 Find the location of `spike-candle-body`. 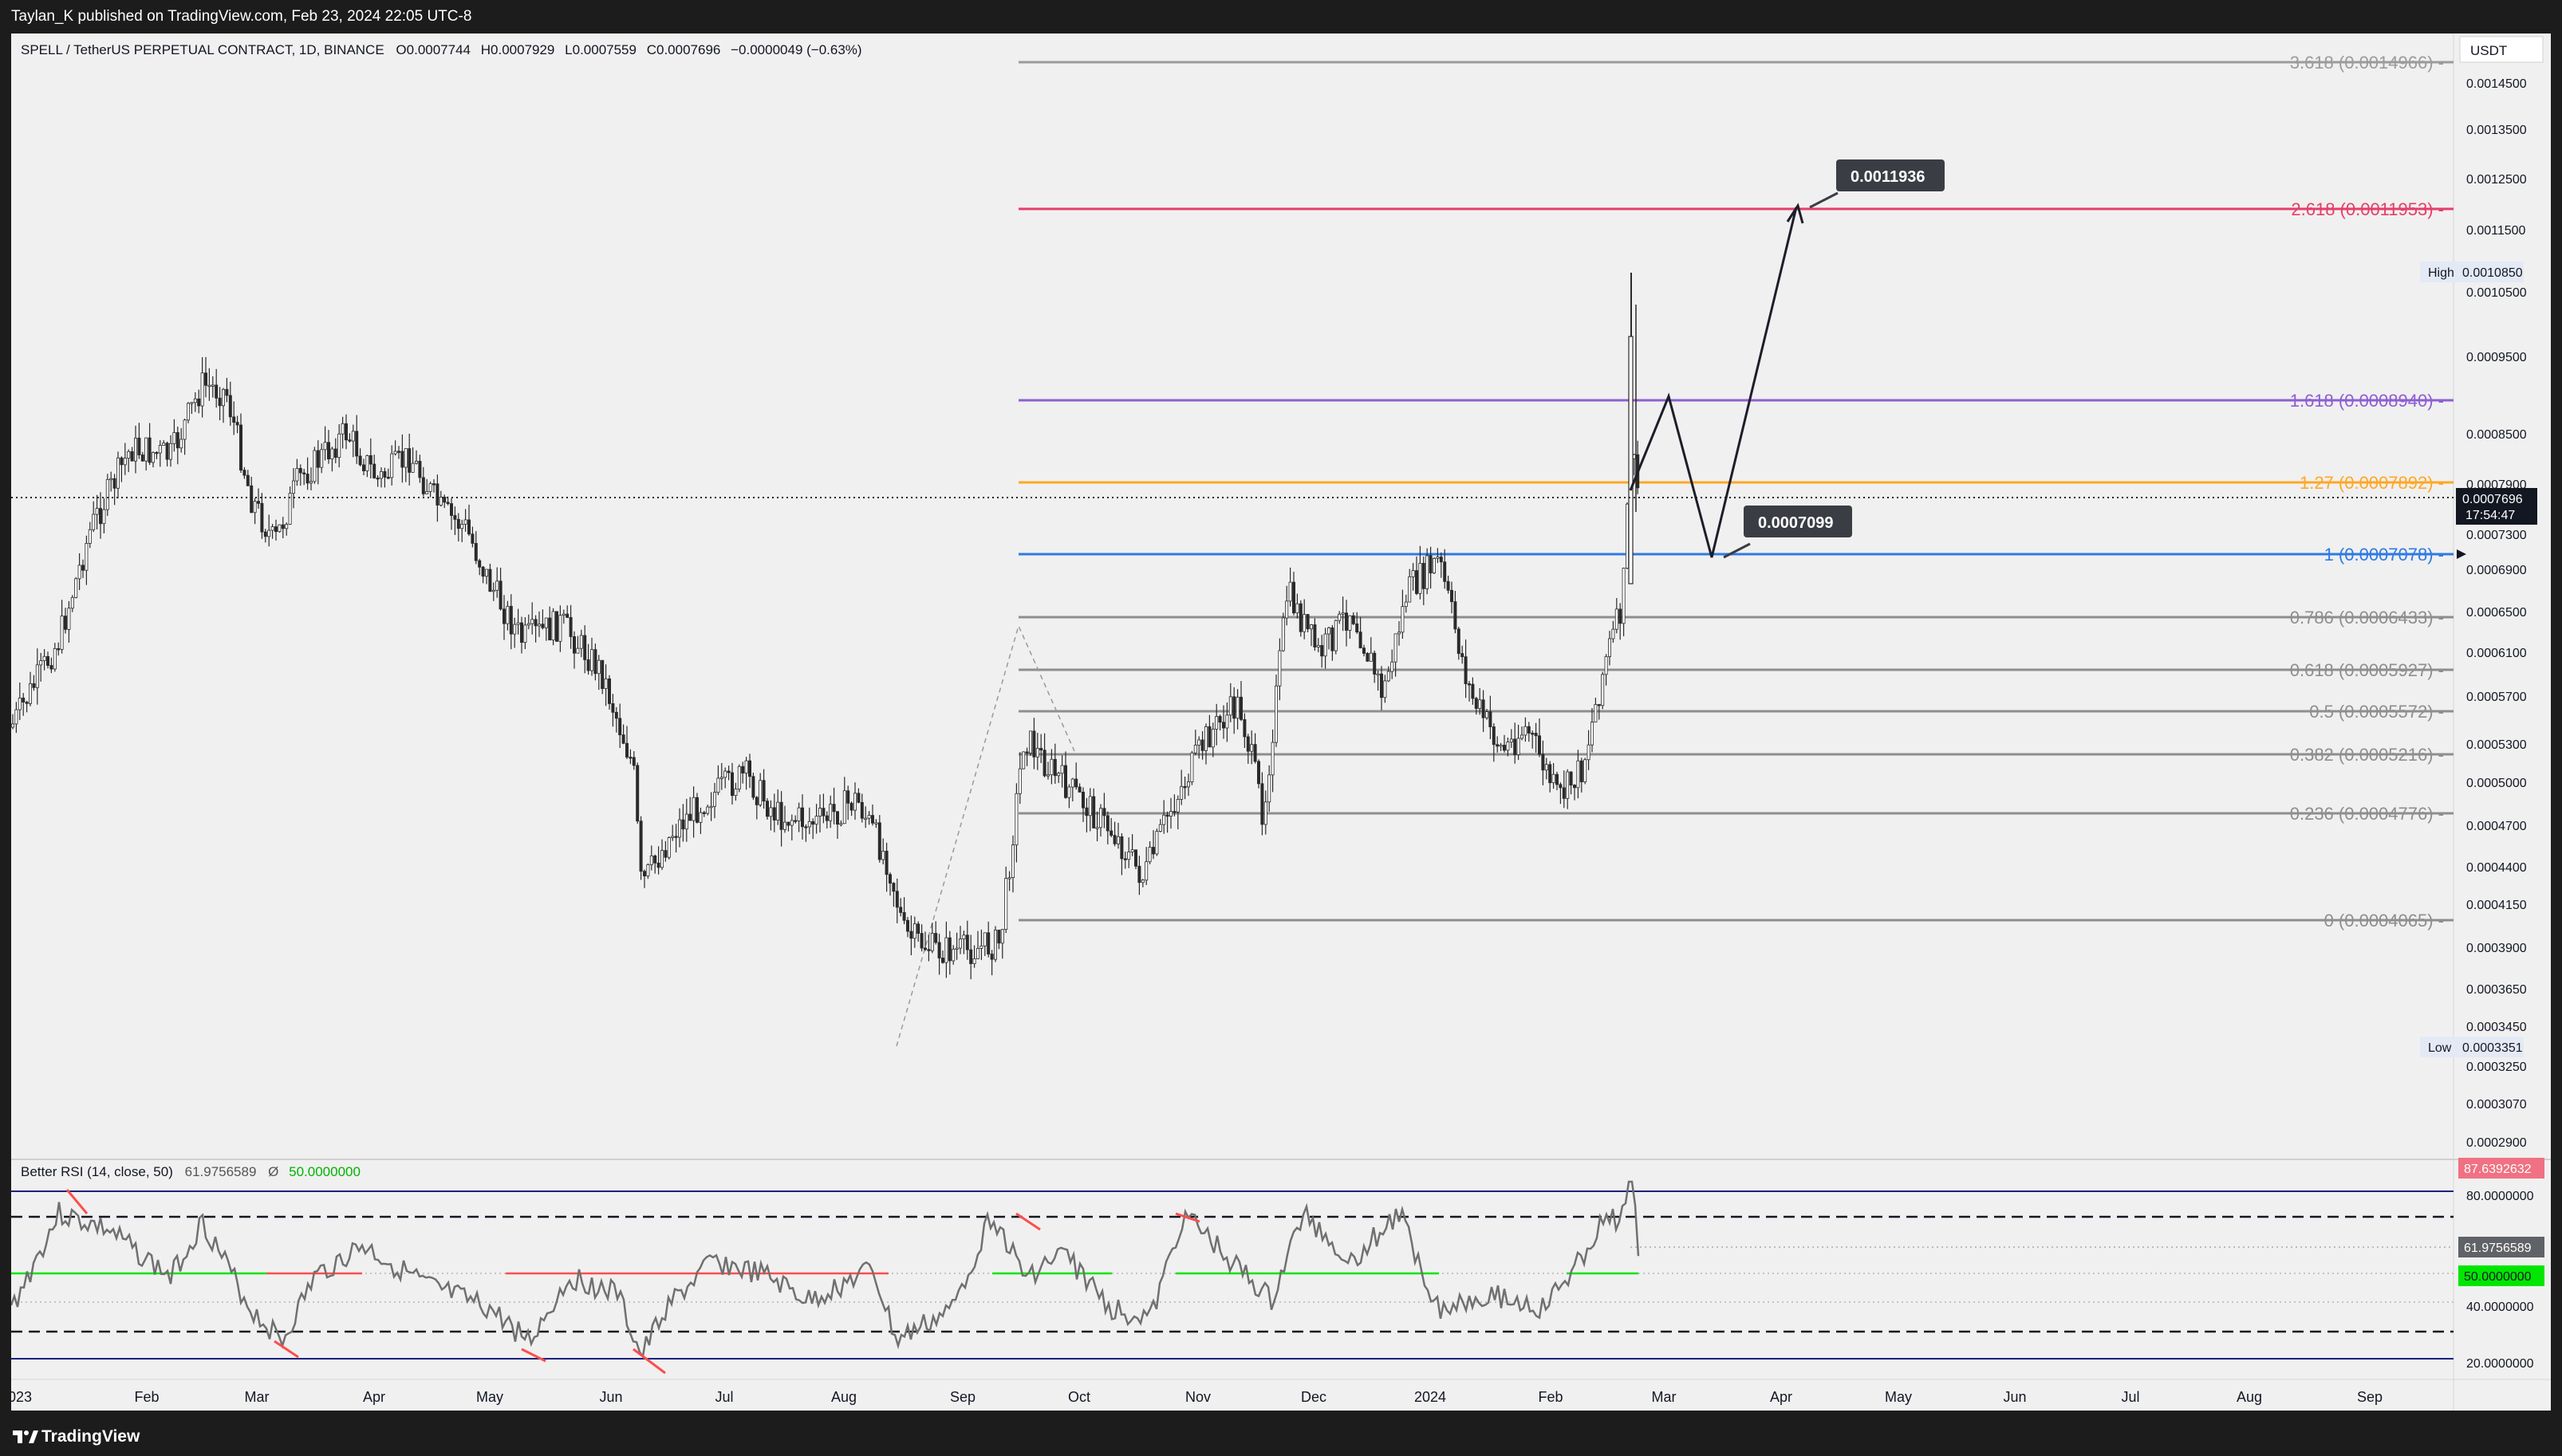

spike-candle-body is located at coordinates (1631, 460).